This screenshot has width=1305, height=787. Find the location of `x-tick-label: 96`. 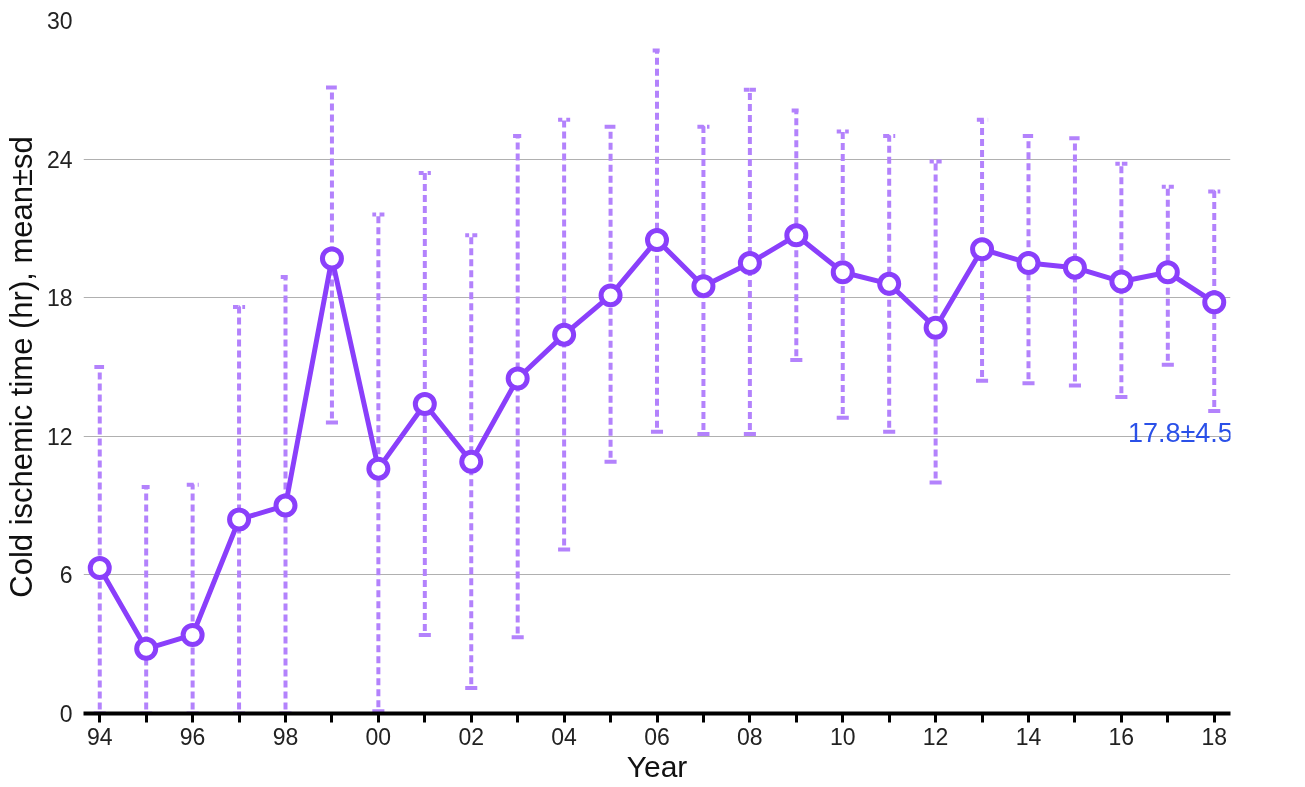

x-tick-label: 96 is located at coordinates (192, 736).